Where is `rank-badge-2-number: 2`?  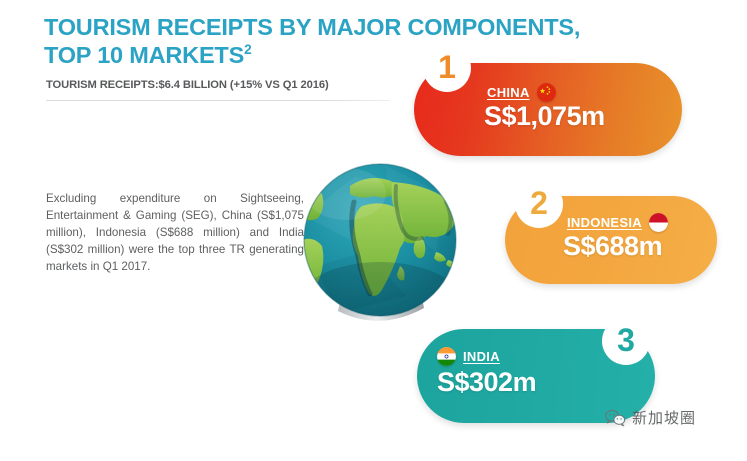 rank-badge-2-number: 2 is located at coordinates (539, 203).